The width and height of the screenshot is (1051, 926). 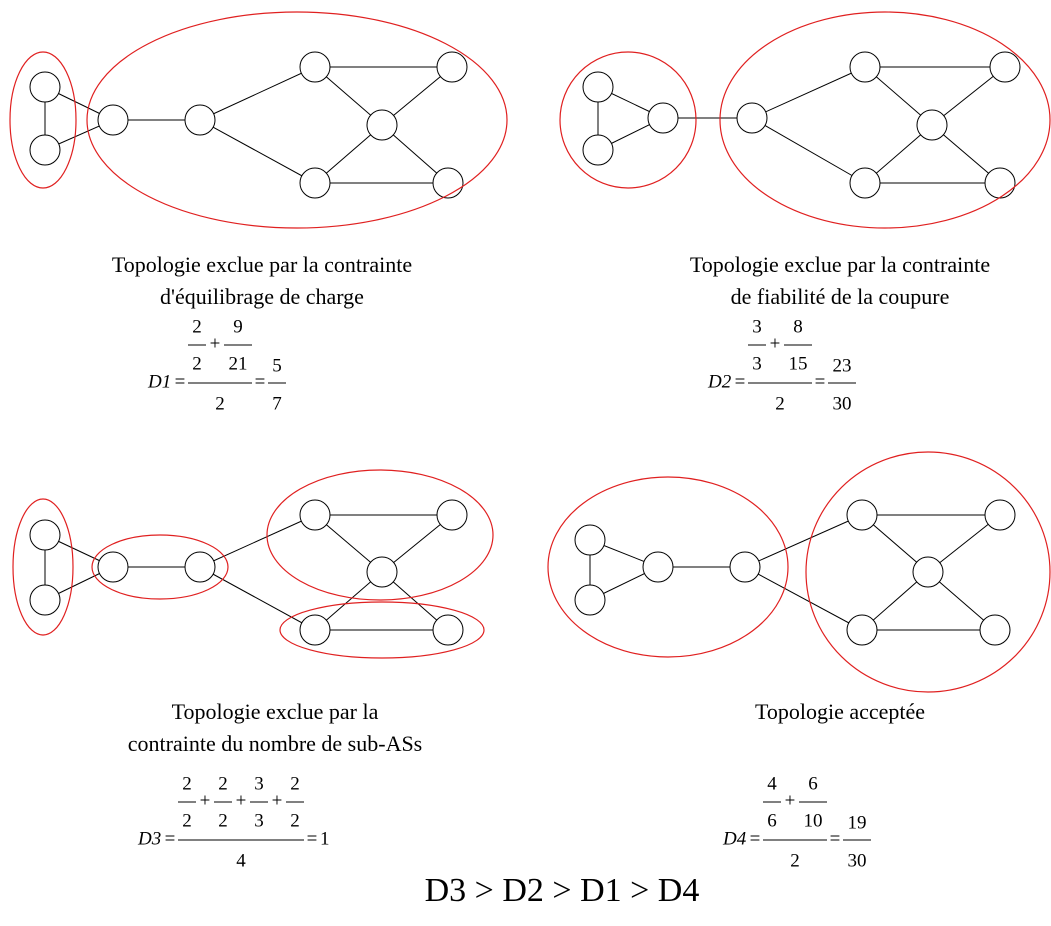 What do you see at coordinates (798, 326) in the screenshot?
I see `term-numerator: 8` at bounding box center [798, 326].